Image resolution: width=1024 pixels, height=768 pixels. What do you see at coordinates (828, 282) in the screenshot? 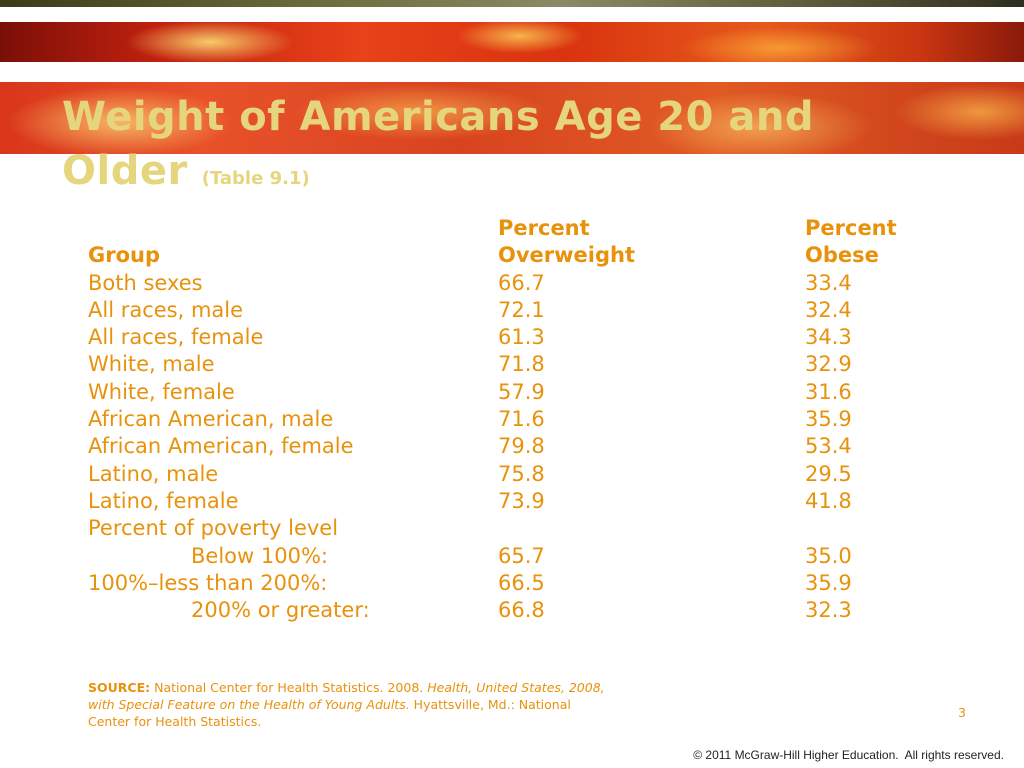
I see `obese-cell: 33.4` at bounding box center [828, 282].